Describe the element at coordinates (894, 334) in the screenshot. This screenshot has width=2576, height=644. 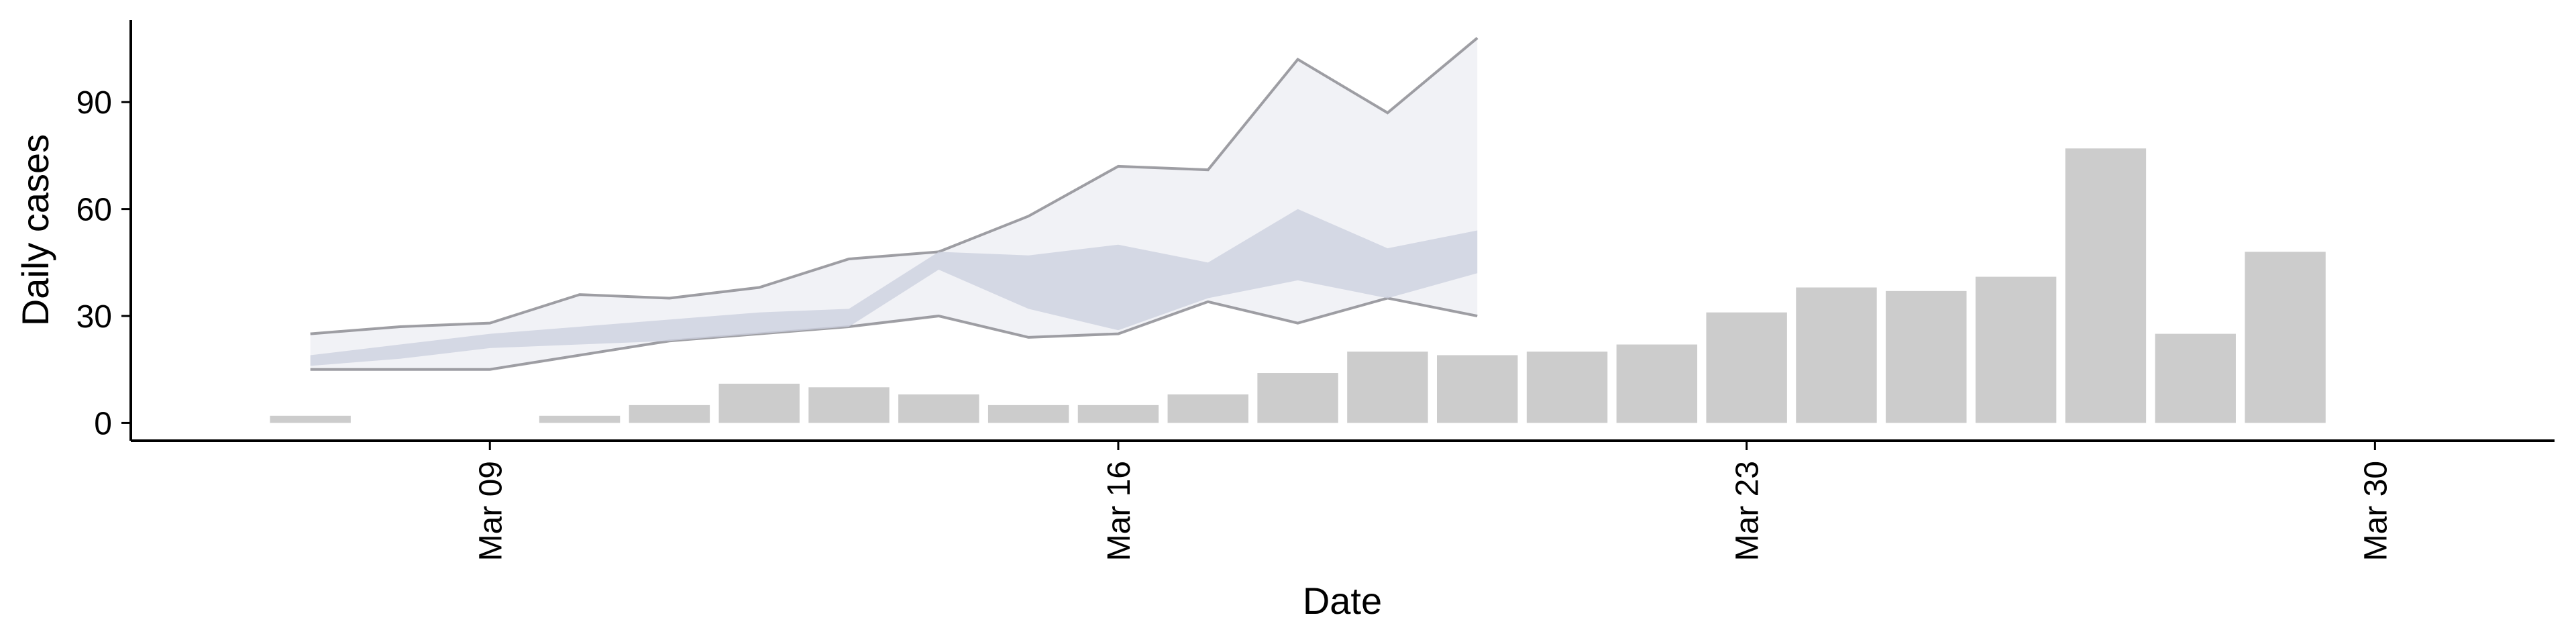
I see `outer-band-lower-line` at that location.